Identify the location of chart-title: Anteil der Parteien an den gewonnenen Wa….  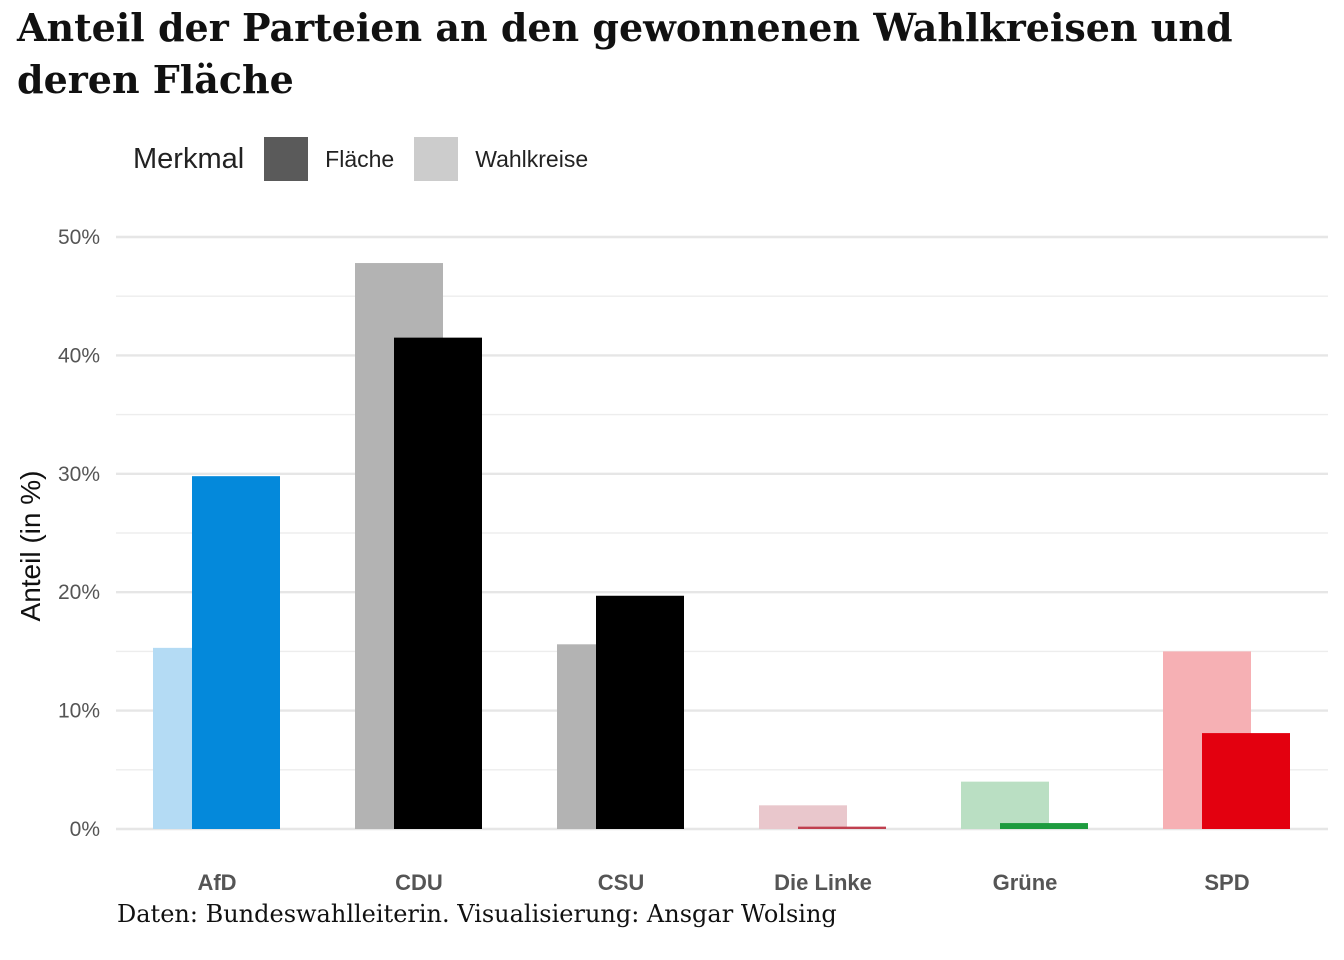
(625, 53).